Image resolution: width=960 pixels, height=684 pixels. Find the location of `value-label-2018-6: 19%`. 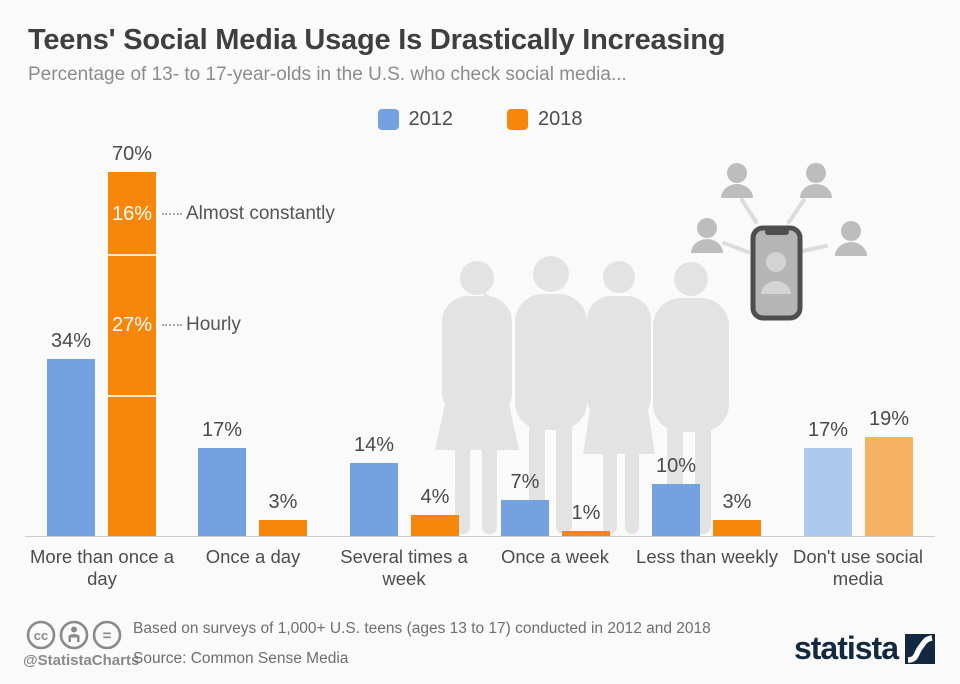

value-label-2018-6: 19% is located at coordinates (889, 419).